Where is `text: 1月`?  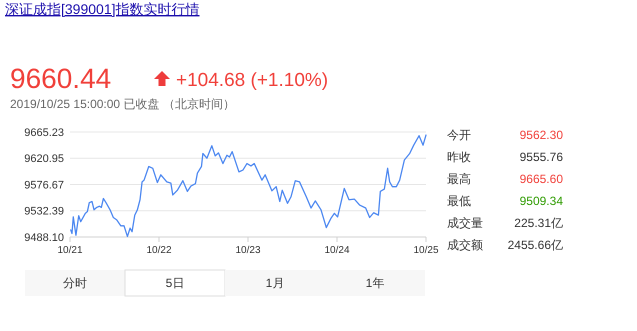
text: 1月 is located at coordinates (275, 283).